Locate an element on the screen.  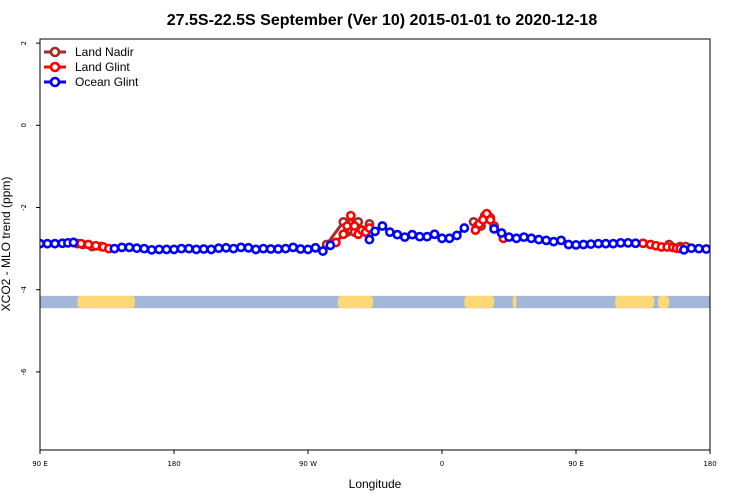
x-axis-label: Longitude is located at coordinates (375, 484).